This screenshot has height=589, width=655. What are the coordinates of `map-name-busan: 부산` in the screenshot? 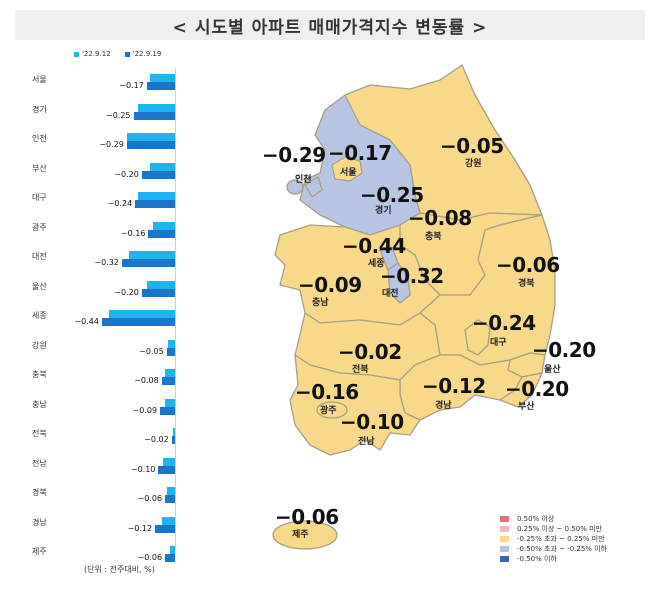 It's located at (526, 407).